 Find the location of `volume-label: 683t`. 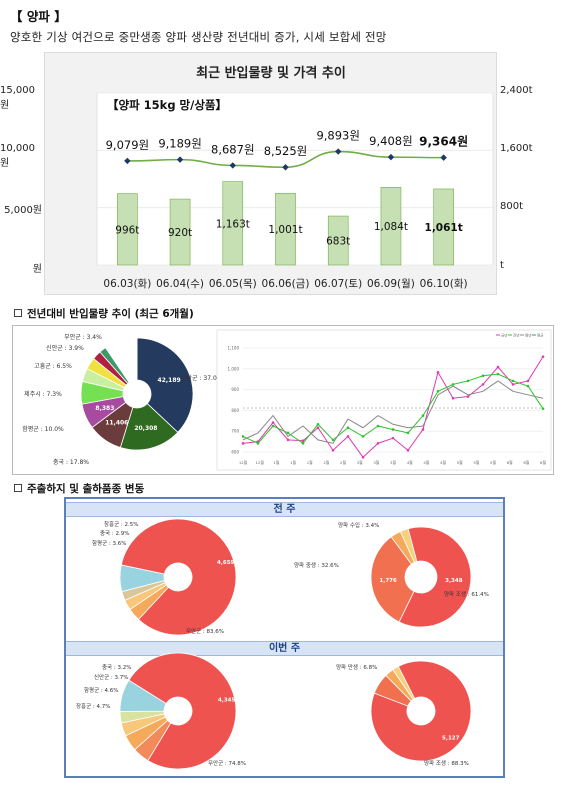

volume-label: 683t is located at coordinates (338, 242).